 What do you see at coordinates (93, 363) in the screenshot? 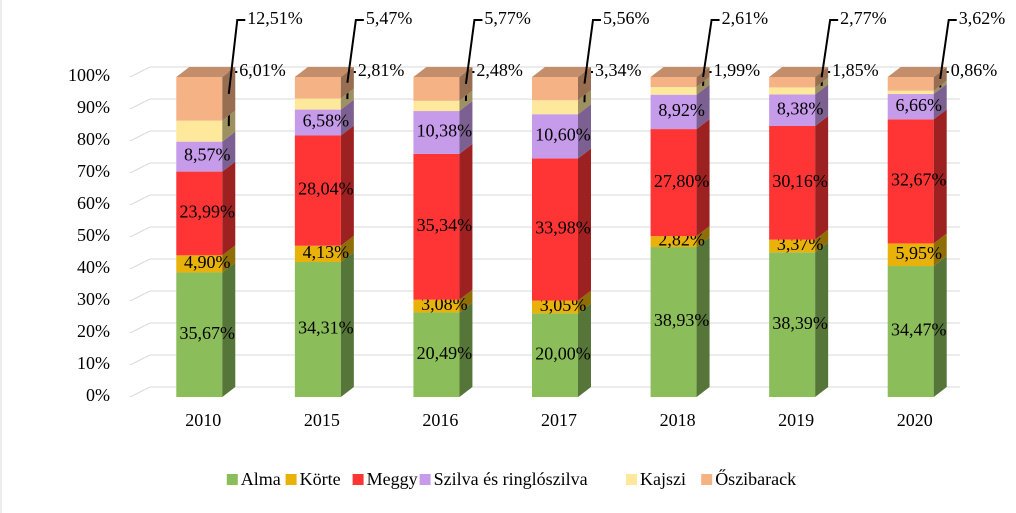
I see `y-tick-label: 10%` at bounding box center [93, 363].